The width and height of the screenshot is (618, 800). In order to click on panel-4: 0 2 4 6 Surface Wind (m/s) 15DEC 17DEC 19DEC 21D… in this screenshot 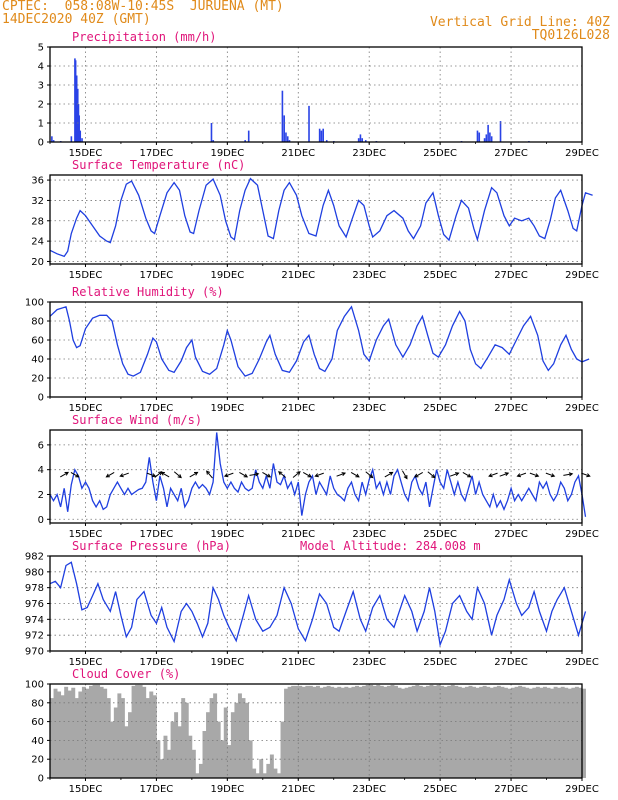, I will do `click(318, 476)`.